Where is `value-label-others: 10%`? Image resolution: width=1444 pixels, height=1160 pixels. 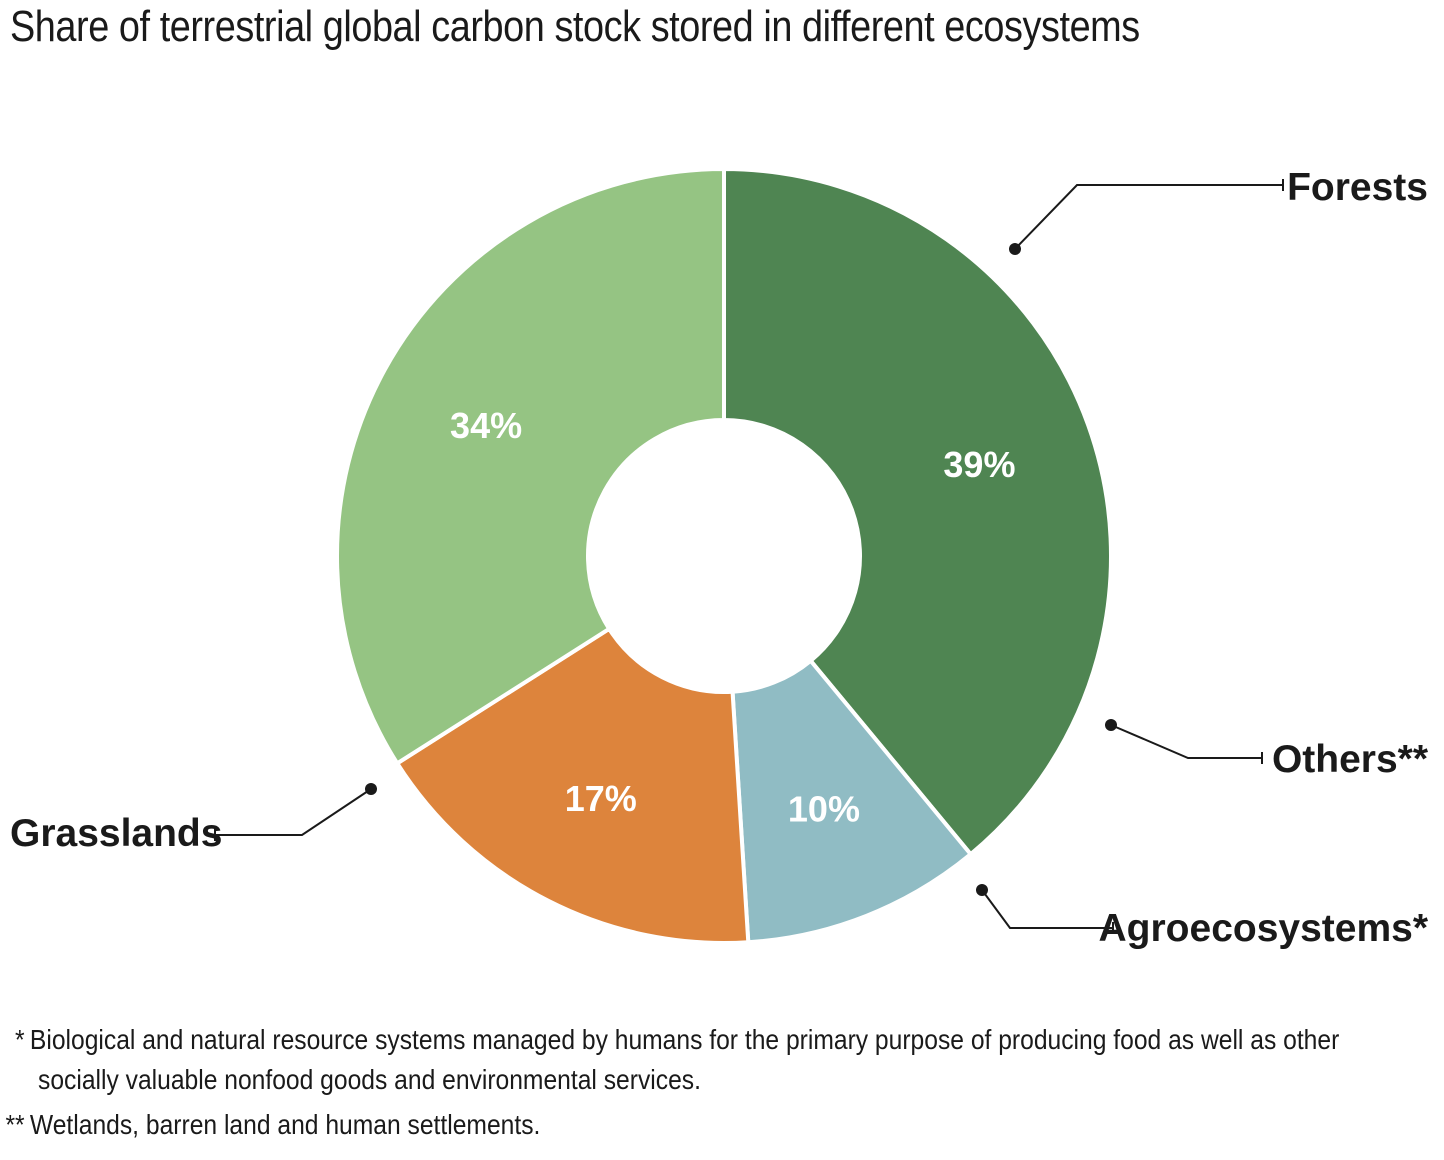
value-label-others: 10% is located at coordinates (824, 808).